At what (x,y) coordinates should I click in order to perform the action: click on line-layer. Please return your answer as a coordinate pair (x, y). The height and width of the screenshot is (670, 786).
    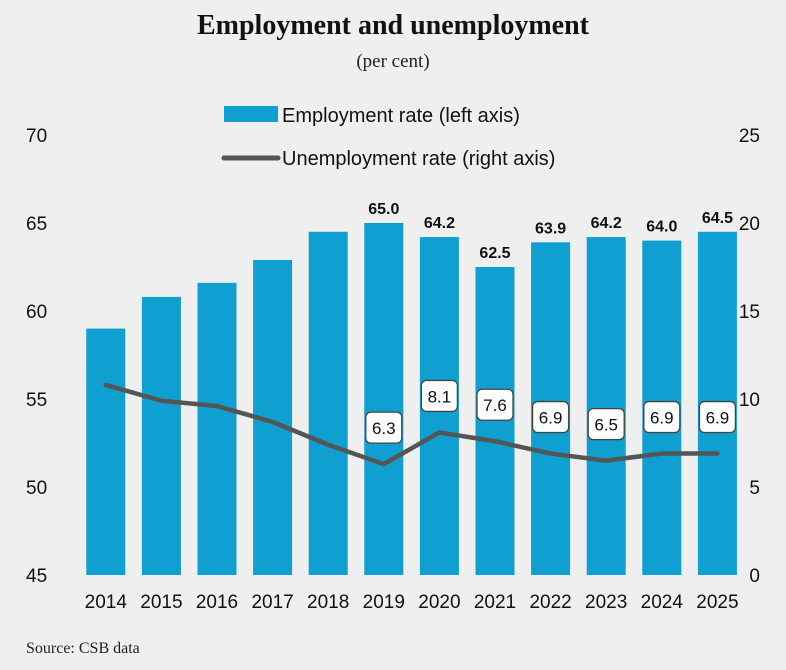
    Looking at the image, I should click on (411, 424).